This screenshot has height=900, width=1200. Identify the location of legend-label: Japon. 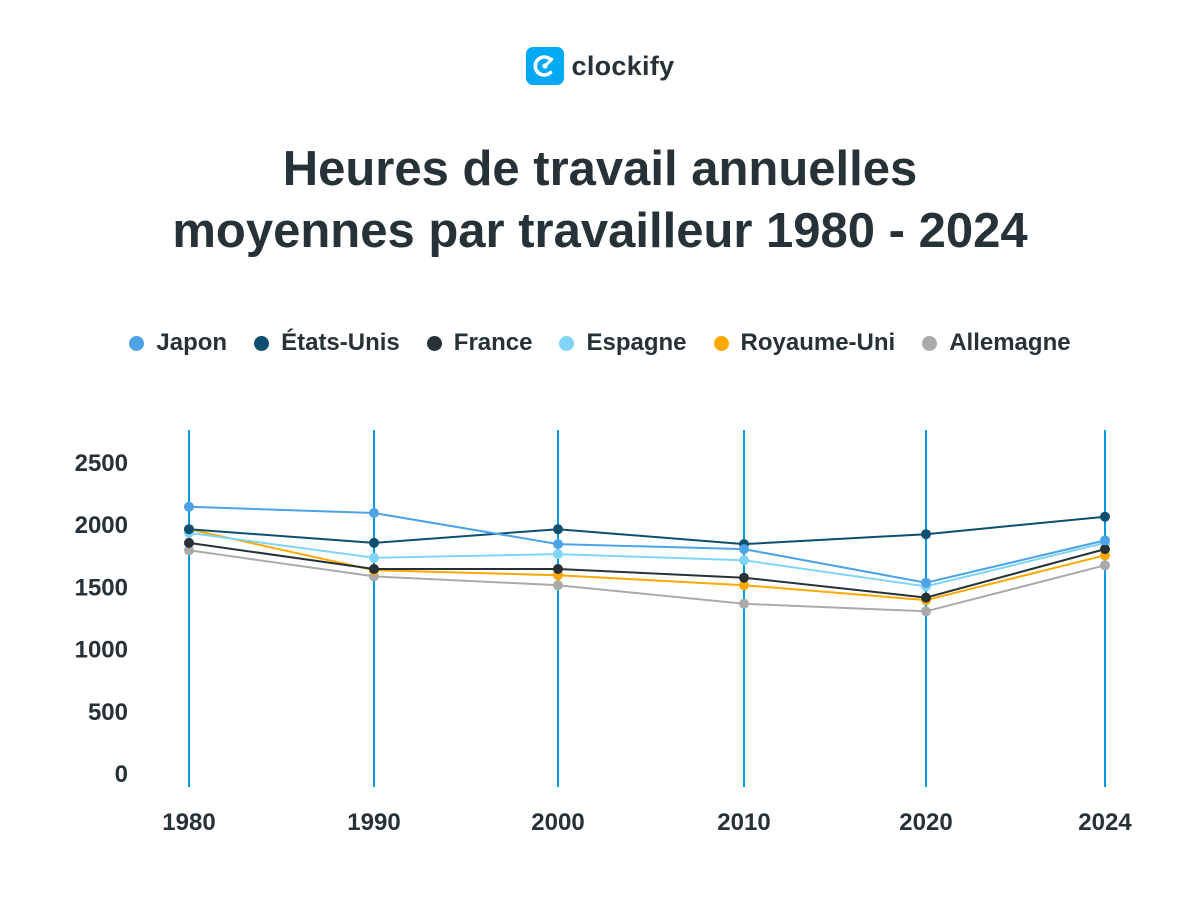
(192, 342).